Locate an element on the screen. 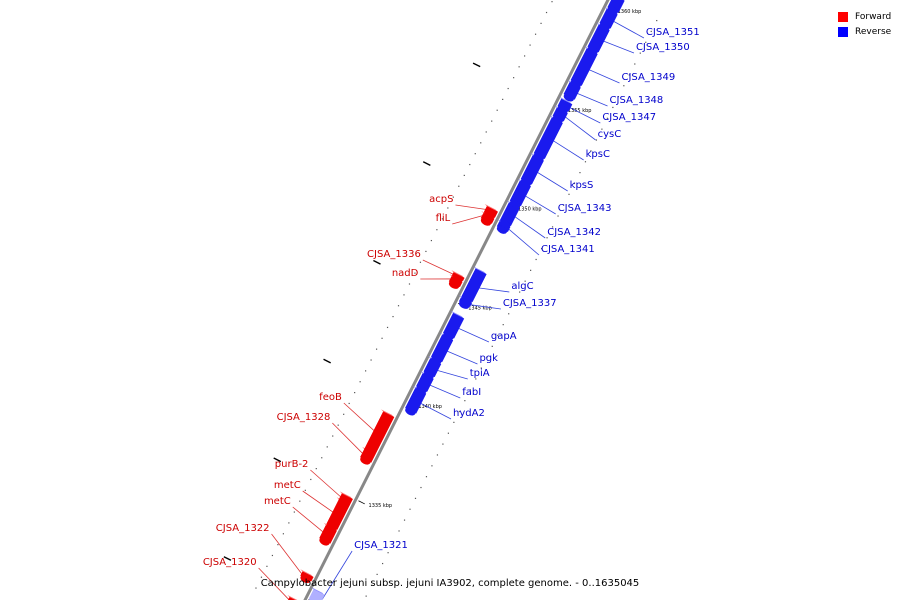  legend-forward: Forward is located at coordinates (864, 16).